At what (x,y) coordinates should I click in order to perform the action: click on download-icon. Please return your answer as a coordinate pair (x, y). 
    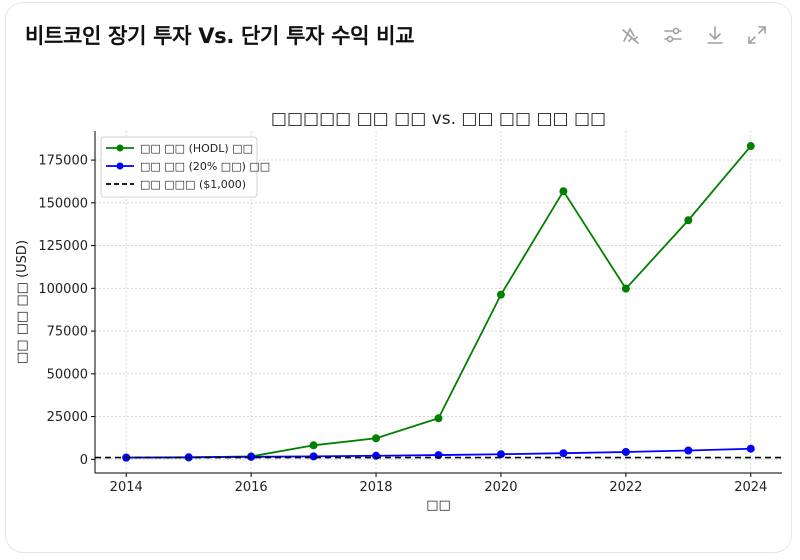
    Looking at the image, I should click on (715, 35).